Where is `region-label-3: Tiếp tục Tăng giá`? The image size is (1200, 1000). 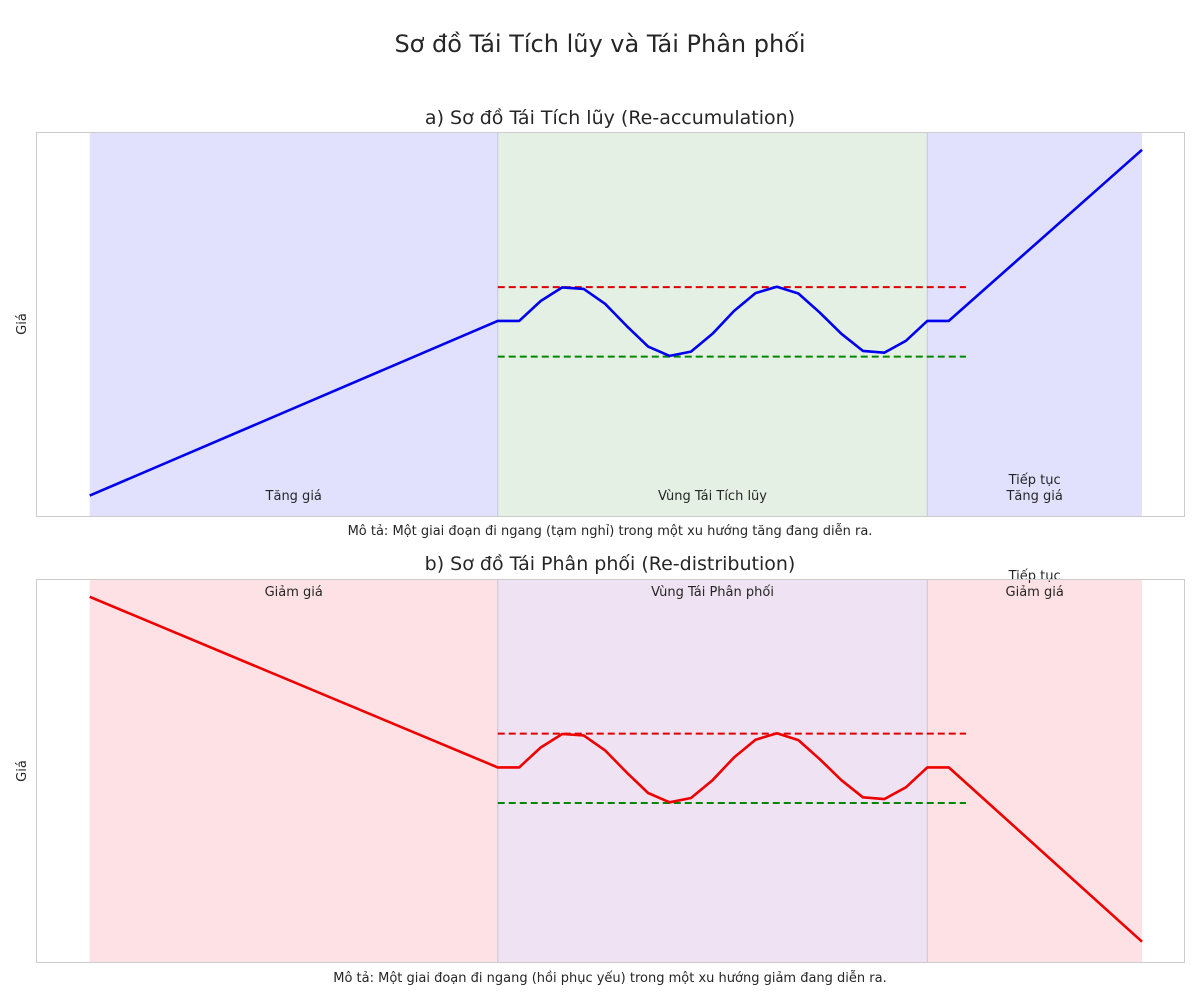
region-label-3: Tiếp tục Tăng giá is located at coordinates (1033, 488).